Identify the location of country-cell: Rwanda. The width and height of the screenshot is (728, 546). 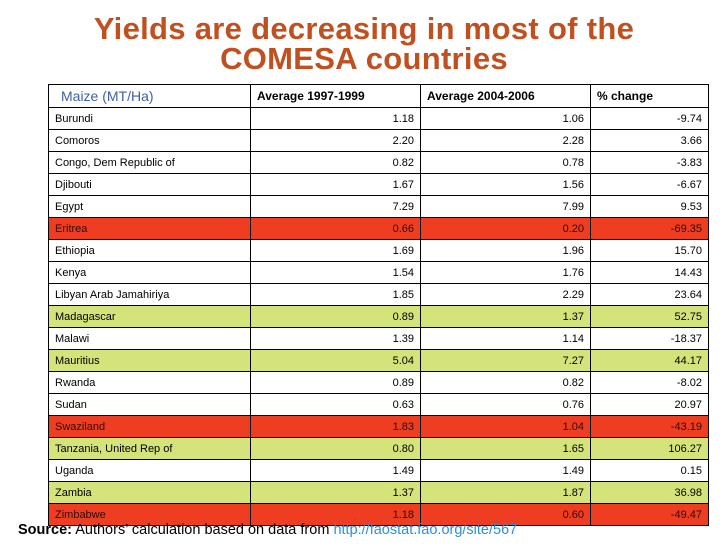
(149, 382).